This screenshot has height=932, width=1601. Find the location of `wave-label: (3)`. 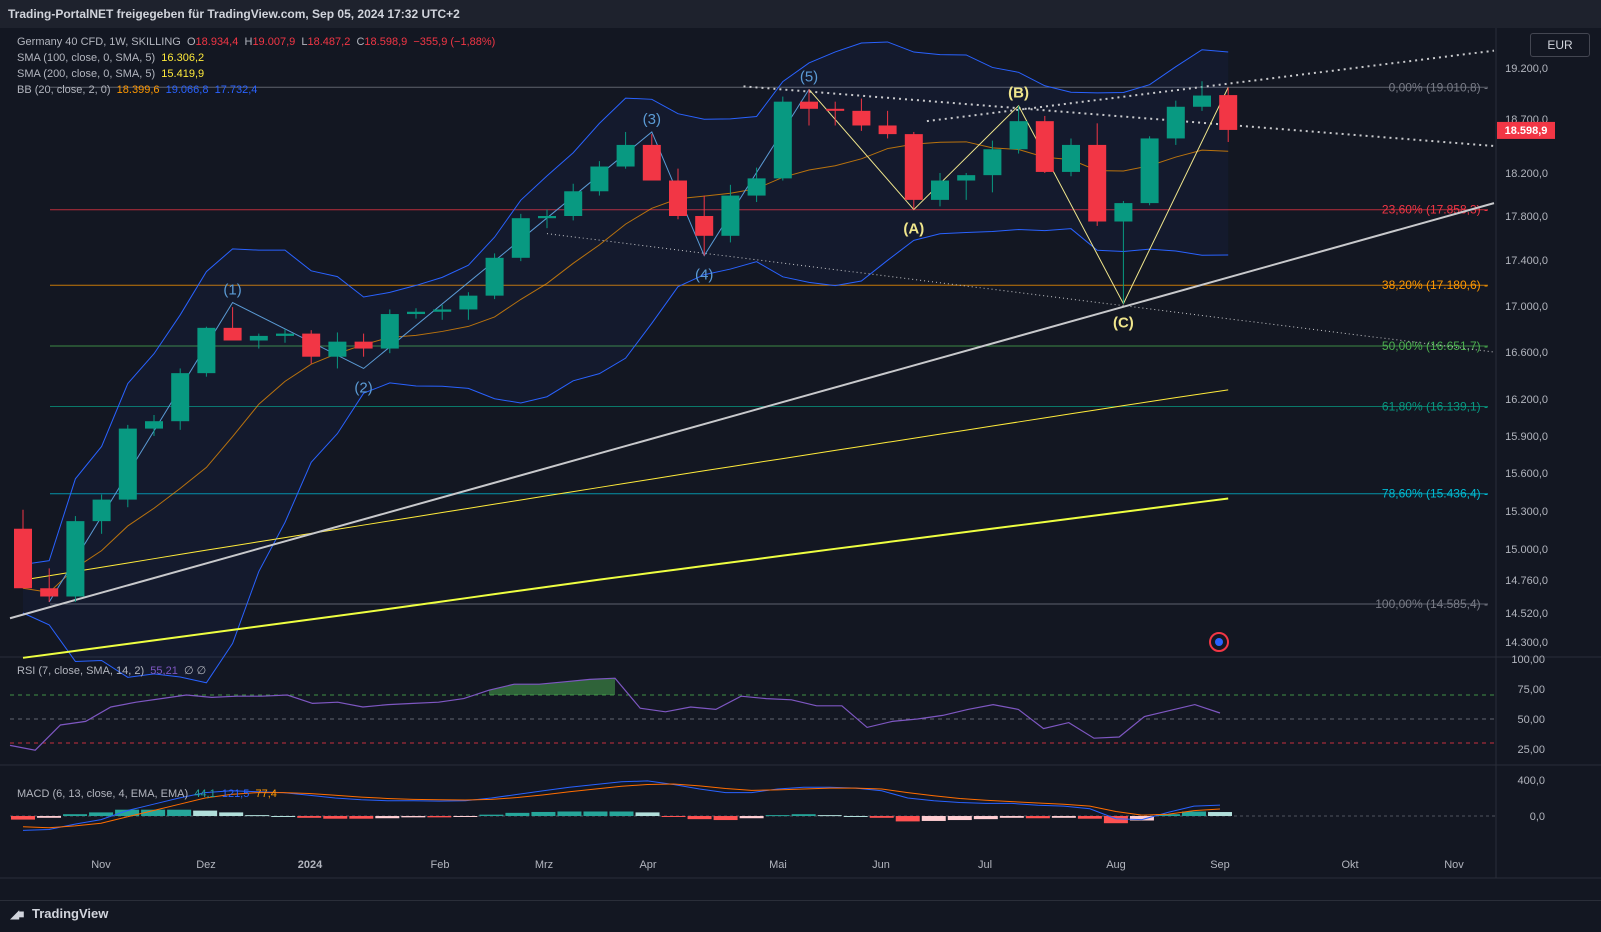

wave-label: (3) is located at coordinates (652, 119).